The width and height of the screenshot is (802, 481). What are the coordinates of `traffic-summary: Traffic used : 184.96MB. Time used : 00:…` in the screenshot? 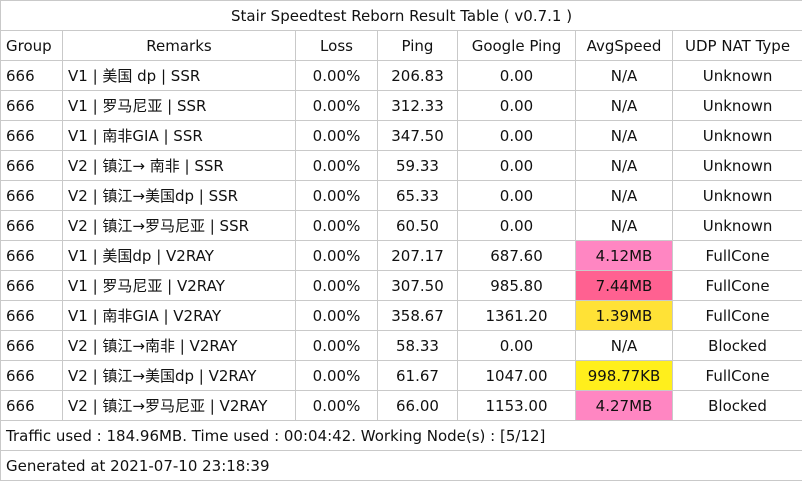 It's located at (401, 436).